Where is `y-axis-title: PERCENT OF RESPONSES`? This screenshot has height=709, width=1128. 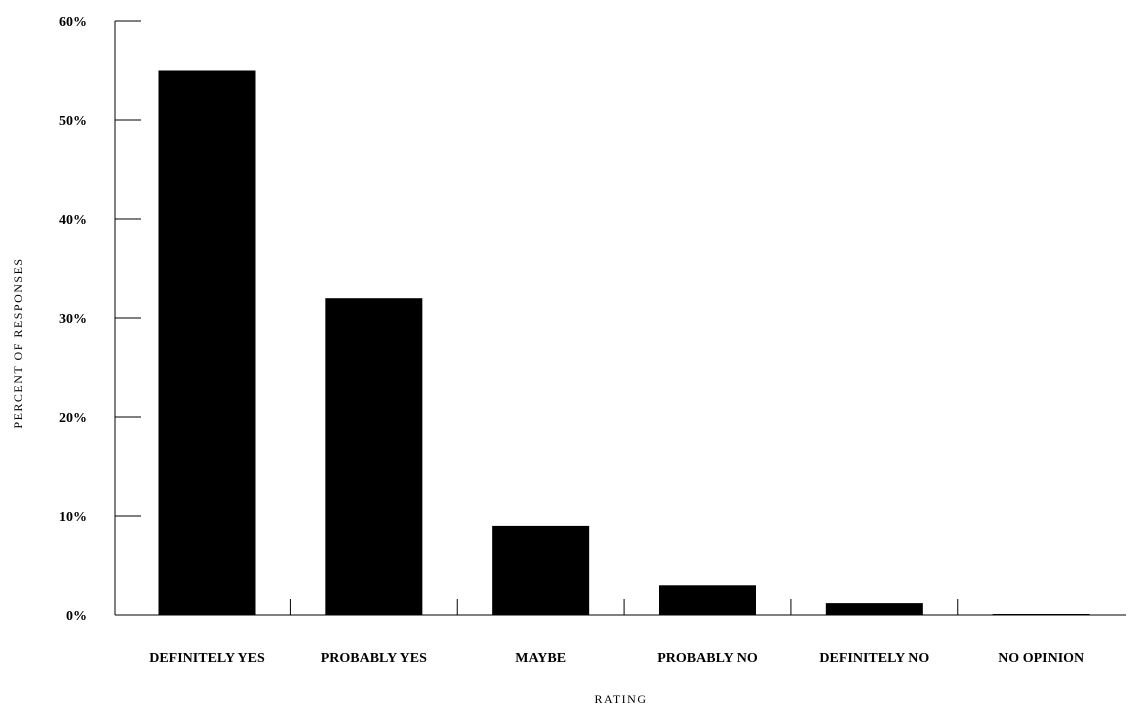
y-axis-title: PERCENT OF RESPONSES is located at coordinates (18, 342).